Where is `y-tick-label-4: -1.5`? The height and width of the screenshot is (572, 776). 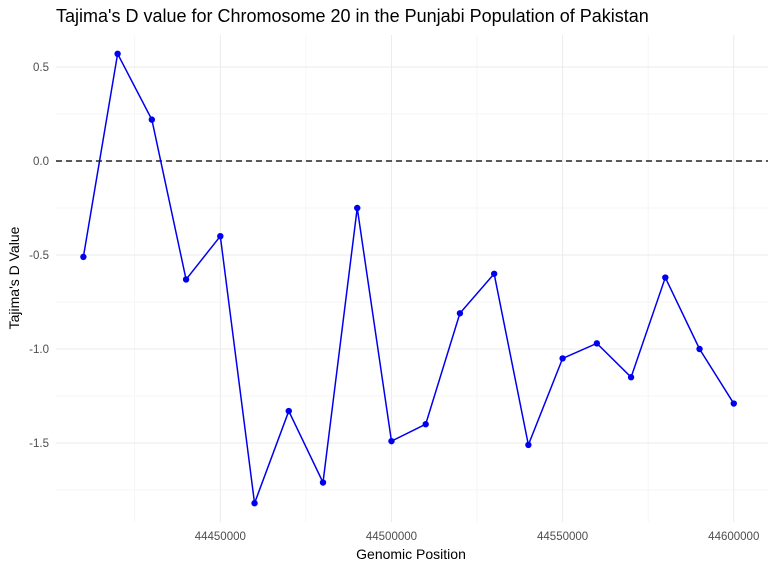 y-tick-label-4: -1.5 is located at coordinates (39, 444).